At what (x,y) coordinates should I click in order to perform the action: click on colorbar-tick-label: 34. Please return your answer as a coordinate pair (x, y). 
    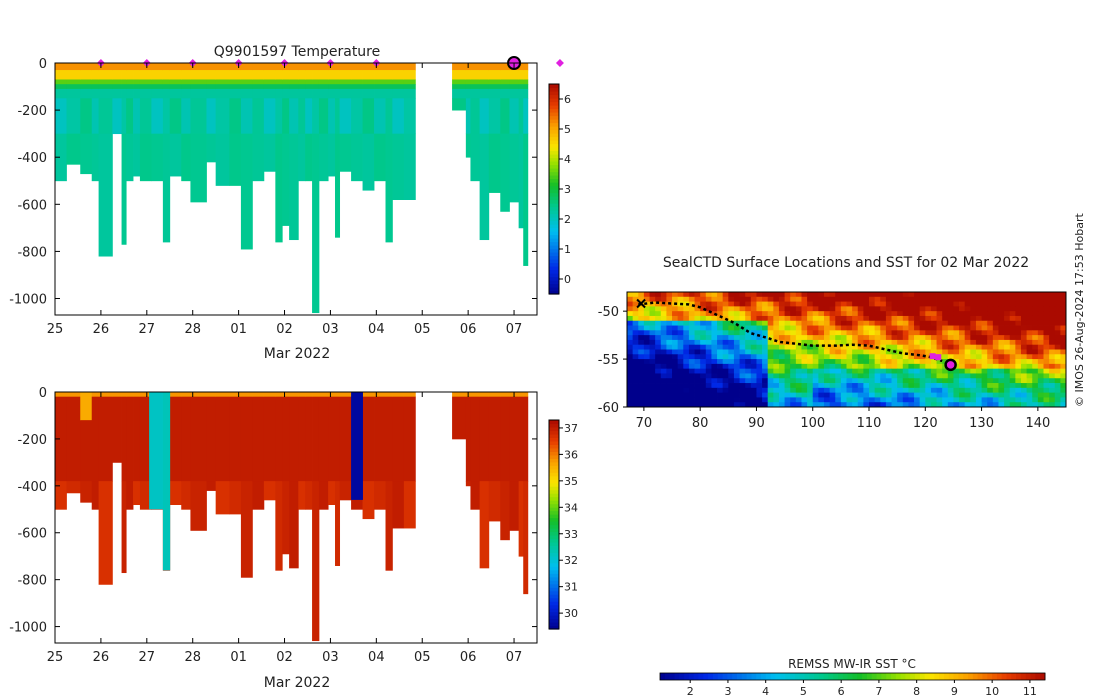
    Looking at the image, I should click on (571, 507).